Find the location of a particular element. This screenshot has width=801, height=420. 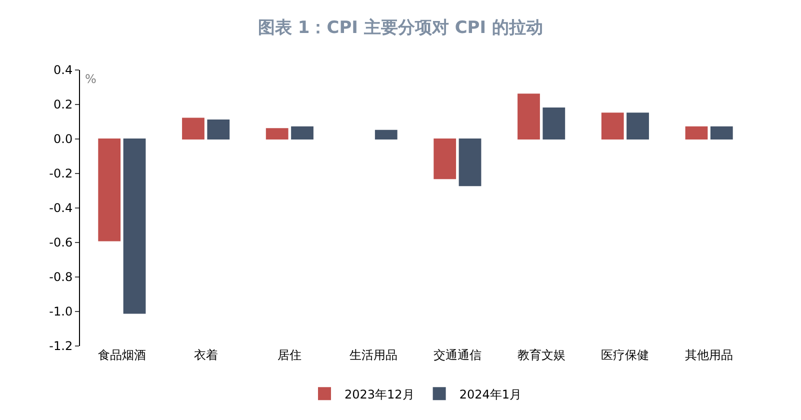

x-tick-label: 食品烟酒 is located at coordinates (122, 355).